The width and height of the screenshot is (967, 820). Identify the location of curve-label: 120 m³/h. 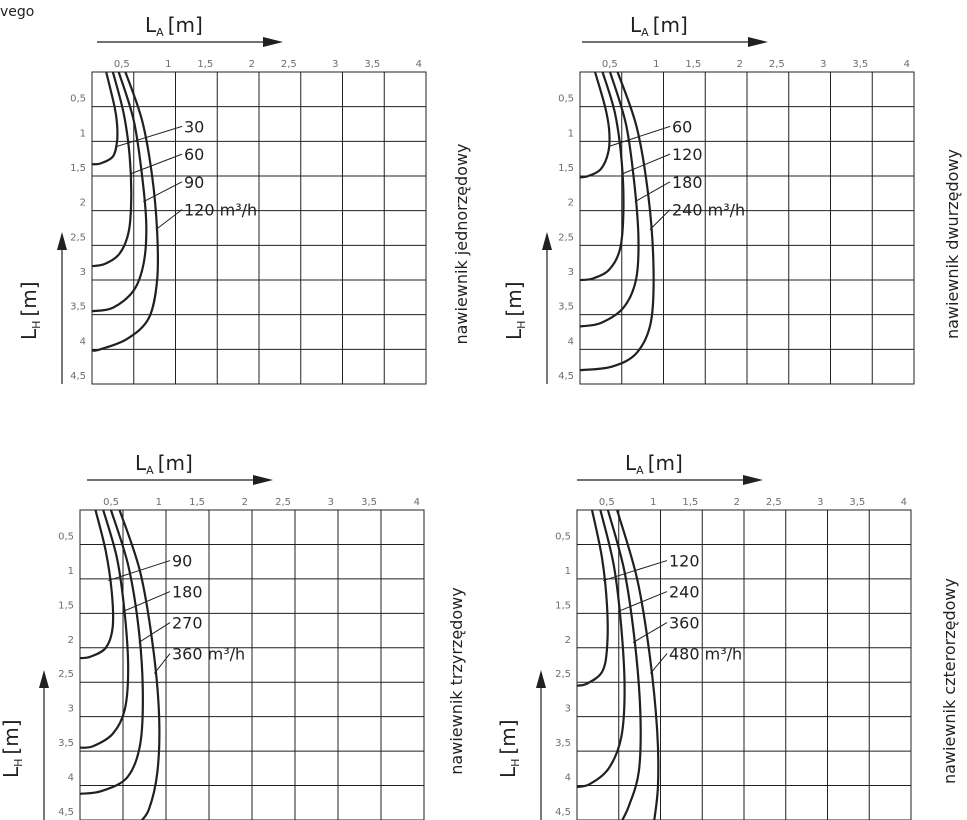
(220, 210).